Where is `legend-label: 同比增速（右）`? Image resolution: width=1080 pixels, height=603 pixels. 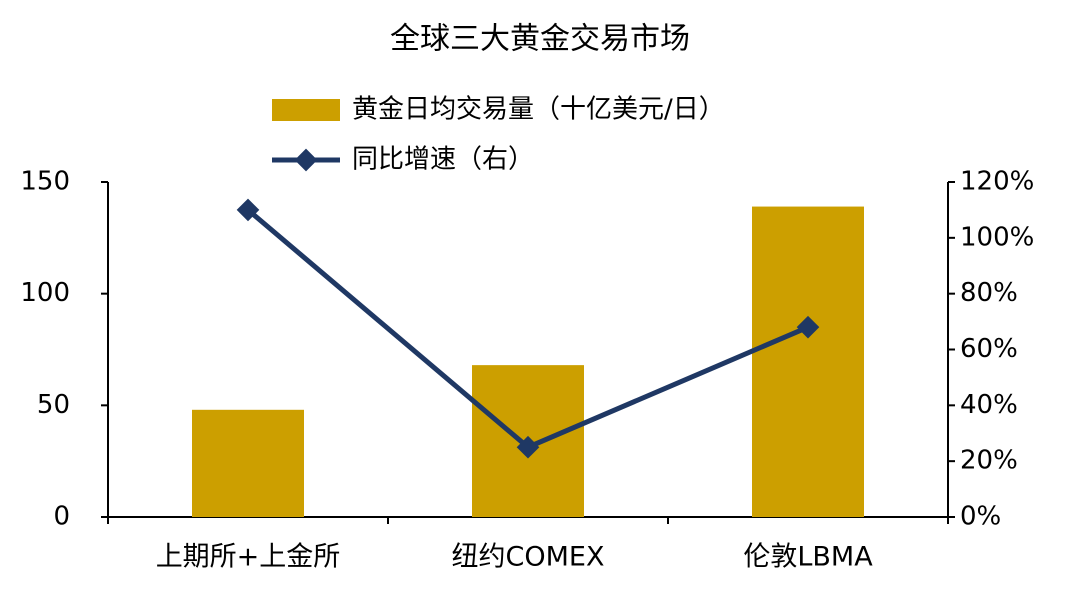 legend-label: 同比增速（右） is located at coordinates (443, 160).